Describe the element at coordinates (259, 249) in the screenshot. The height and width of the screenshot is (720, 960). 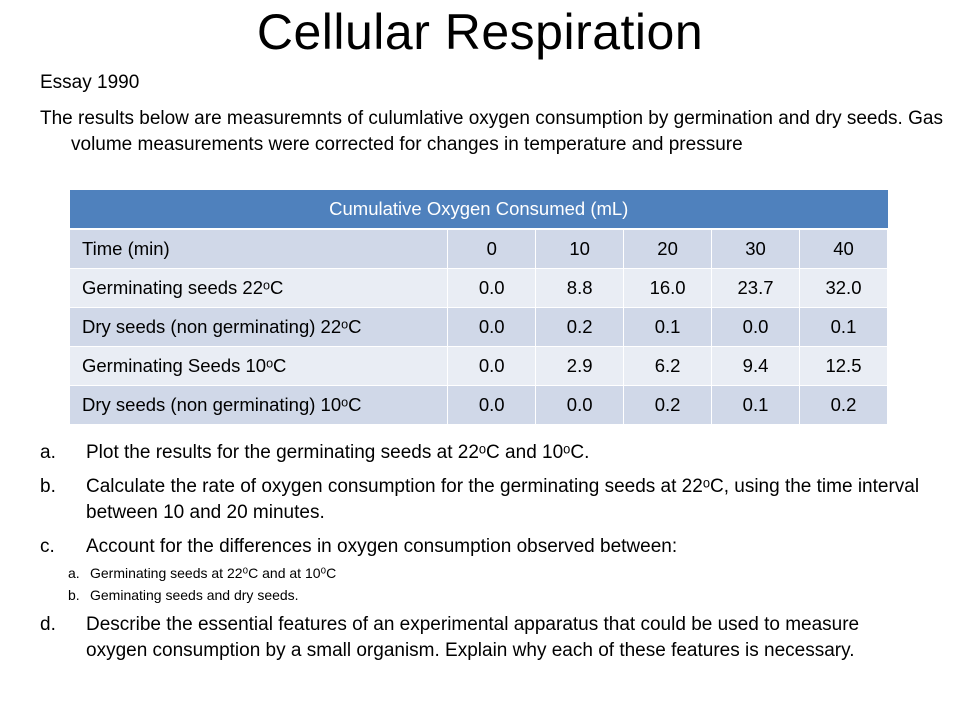
I see `header-cell: Time (min)` at that location.